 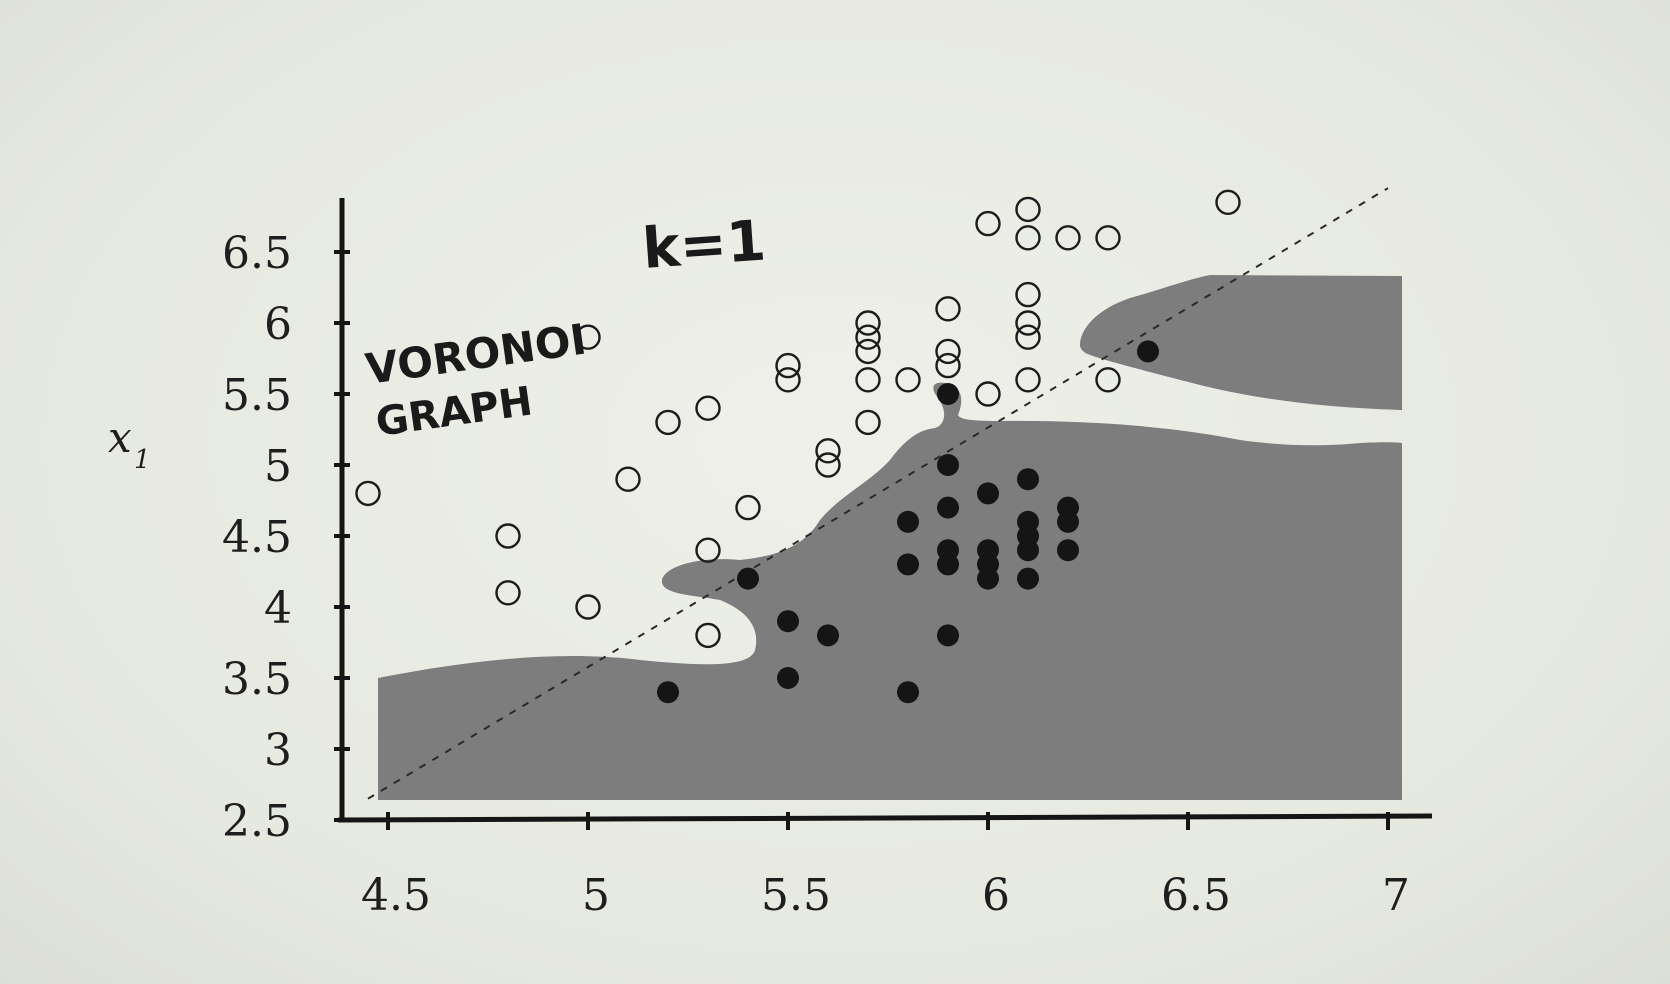 What do you see at coordinates (142, 460) in the screenshot?
I see `y-axis-label-subscript: 1` at bounding box center [142, 460].